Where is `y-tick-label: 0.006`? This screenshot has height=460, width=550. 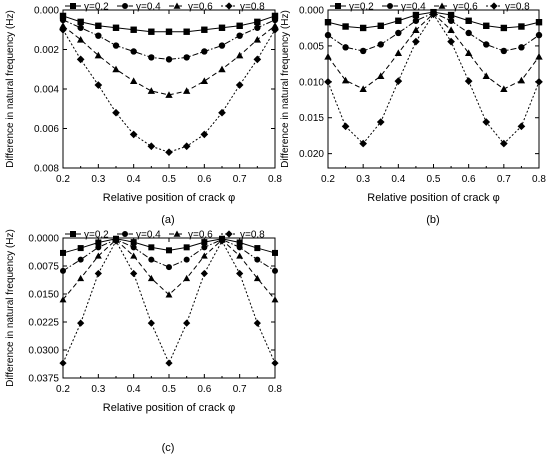
y-tick-label: 0.006 is located at coordinates (46, 129).